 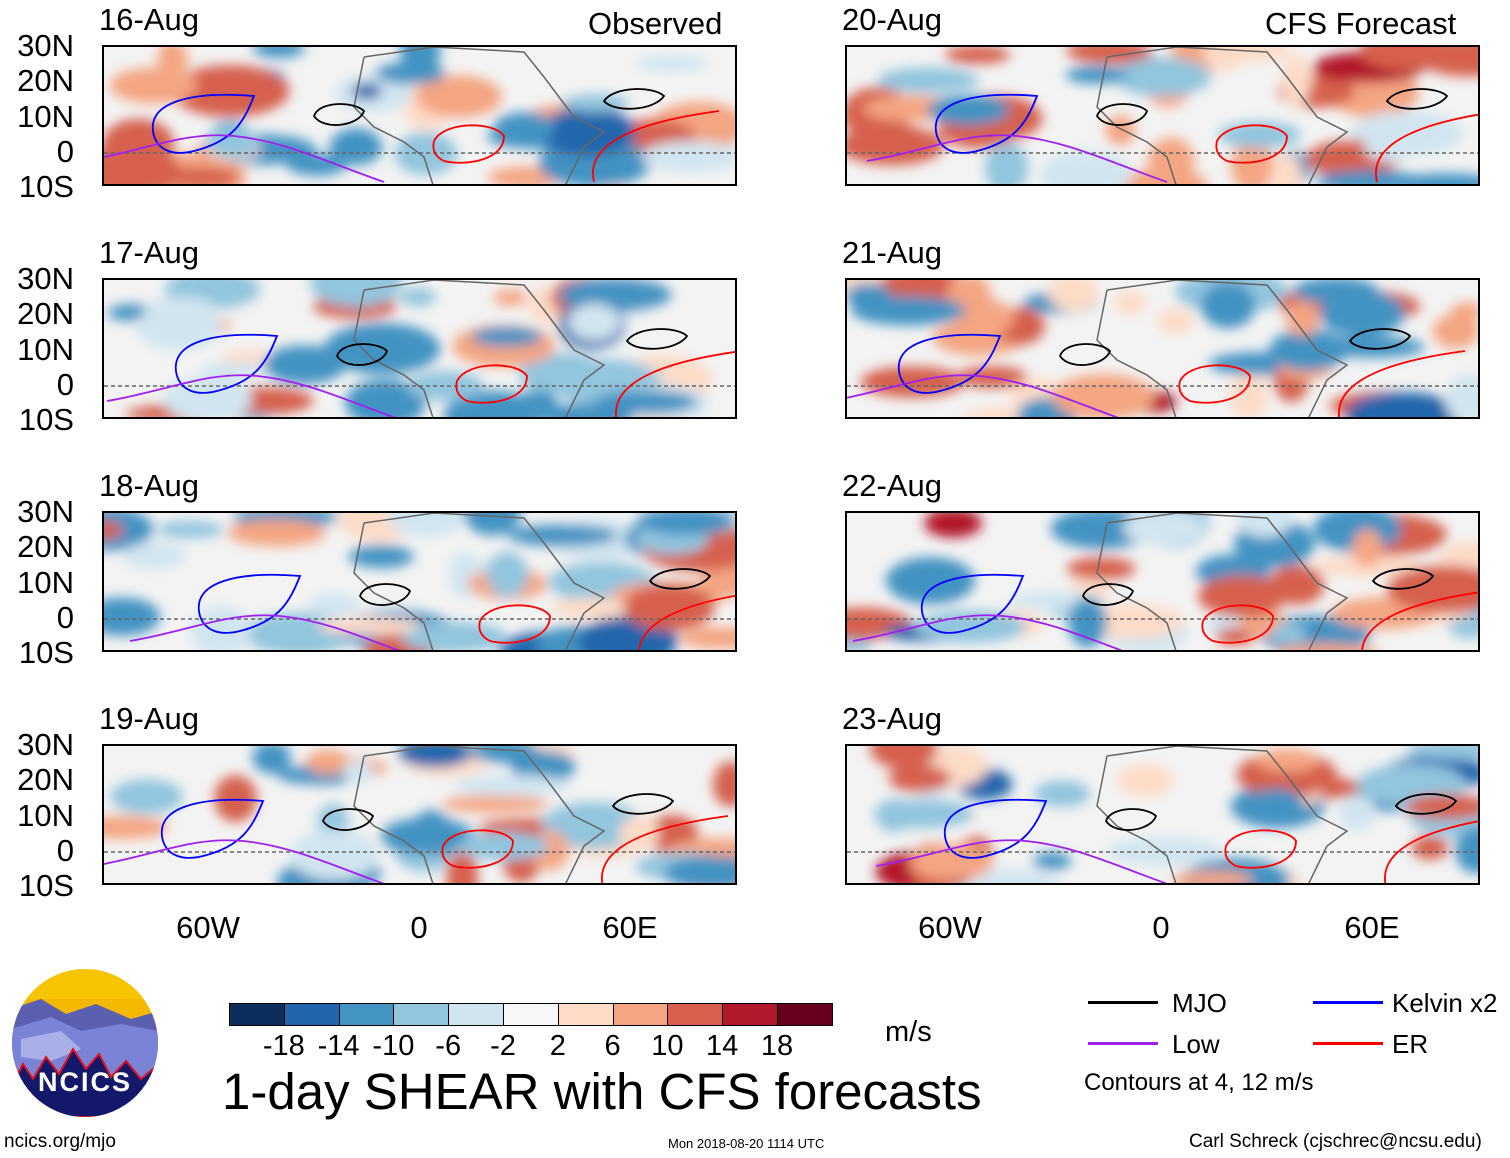 What do you see at coordinates (892, 19) in the screenshot?
I see `panel-date-forecast-0: 20-Aug` at bounding box center [892, 19].